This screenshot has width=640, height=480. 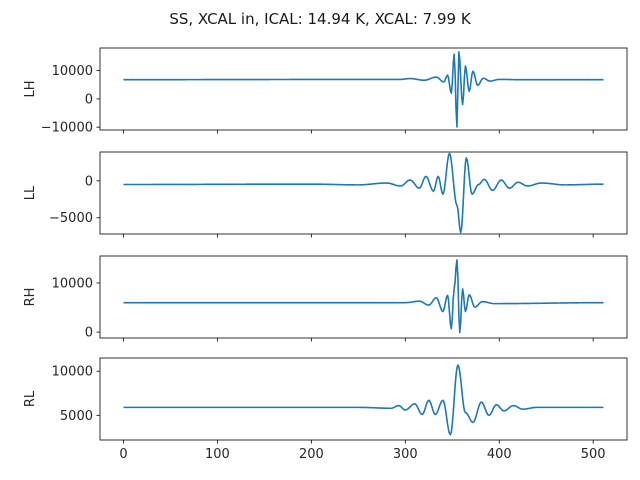 What do you see at coordinates (67, 128) in the screenshot?
I see `y-tick-label: −10000` at bounding box center [67, 128].